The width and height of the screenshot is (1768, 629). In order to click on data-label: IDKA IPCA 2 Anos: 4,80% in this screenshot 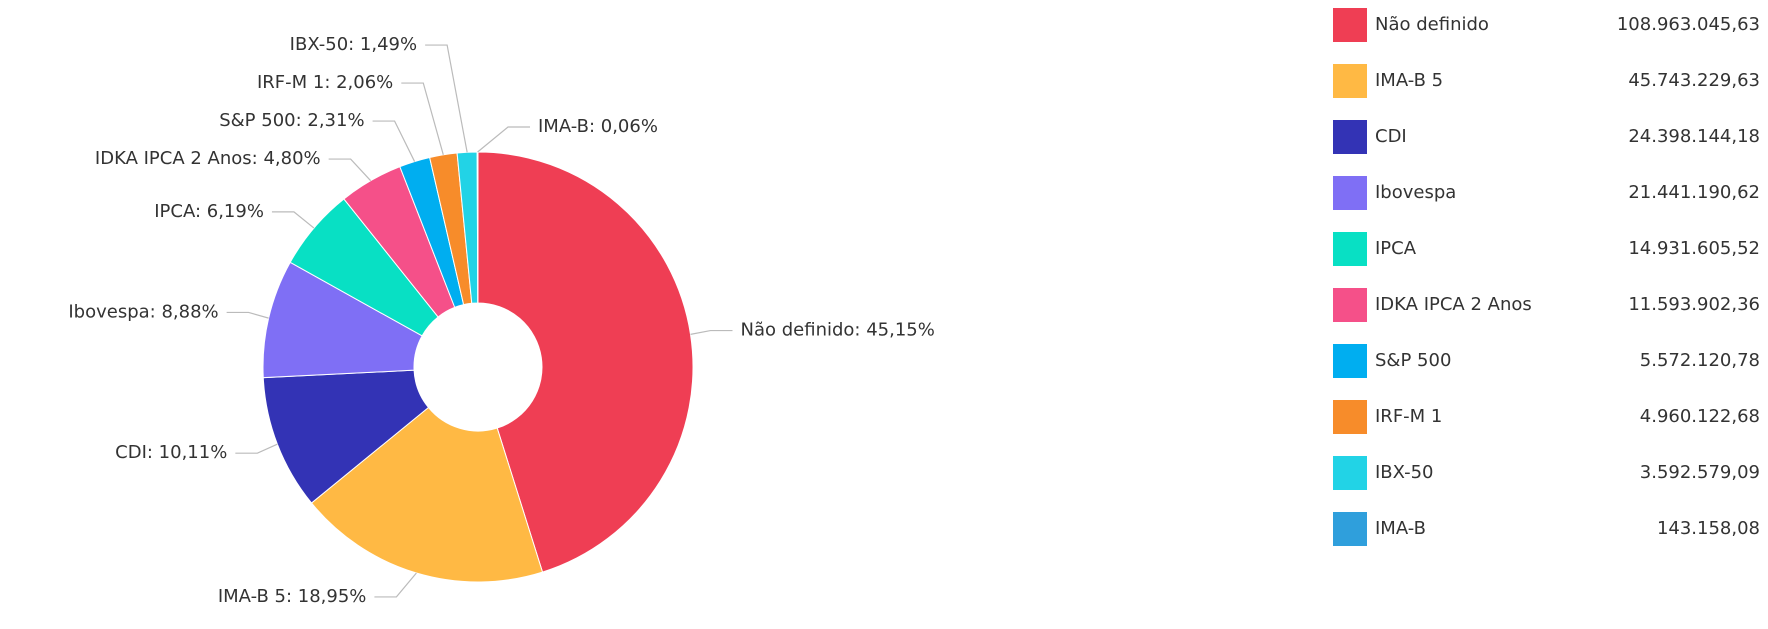, I will do `click(208, 158)`.